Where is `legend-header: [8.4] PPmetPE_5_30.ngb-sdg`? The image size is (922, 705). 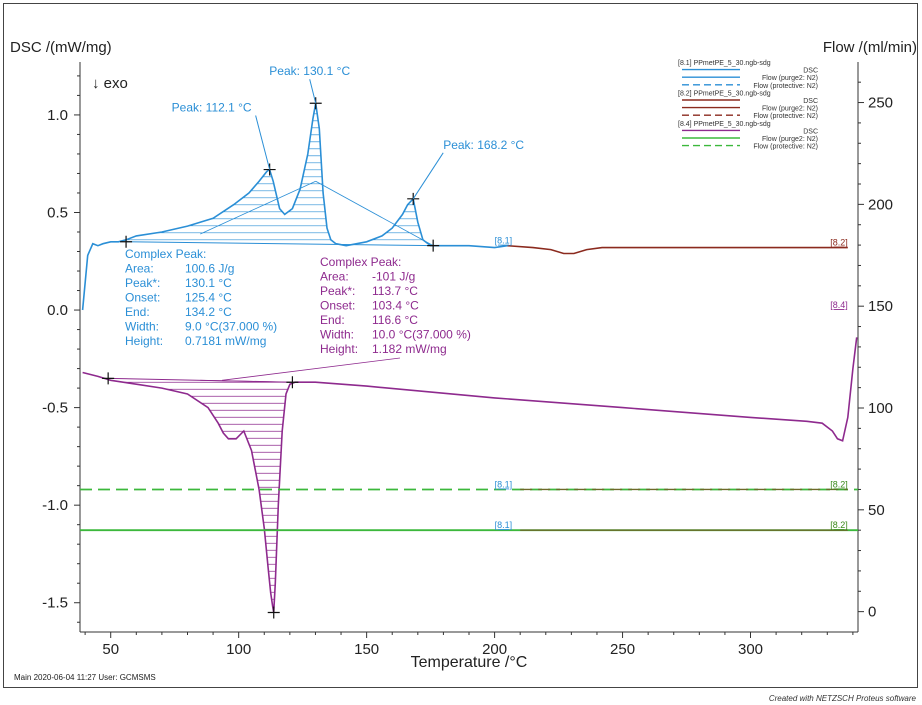 legend-header: [8.4] PPmetPE_5_30.ngb-sdg is located at coordinates (724, 124).